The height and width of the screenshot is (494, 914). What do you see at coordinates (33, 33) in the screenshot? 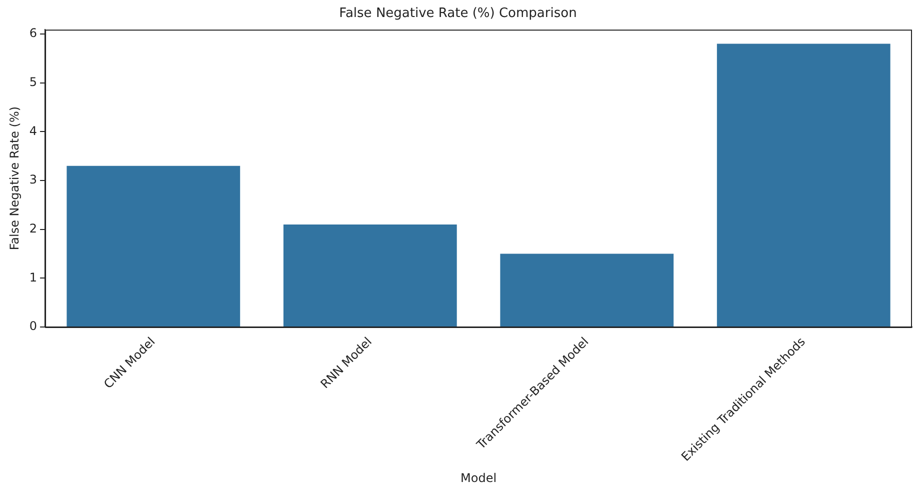
I see `y-tick-label: 6` at bounding box center [33, 33].